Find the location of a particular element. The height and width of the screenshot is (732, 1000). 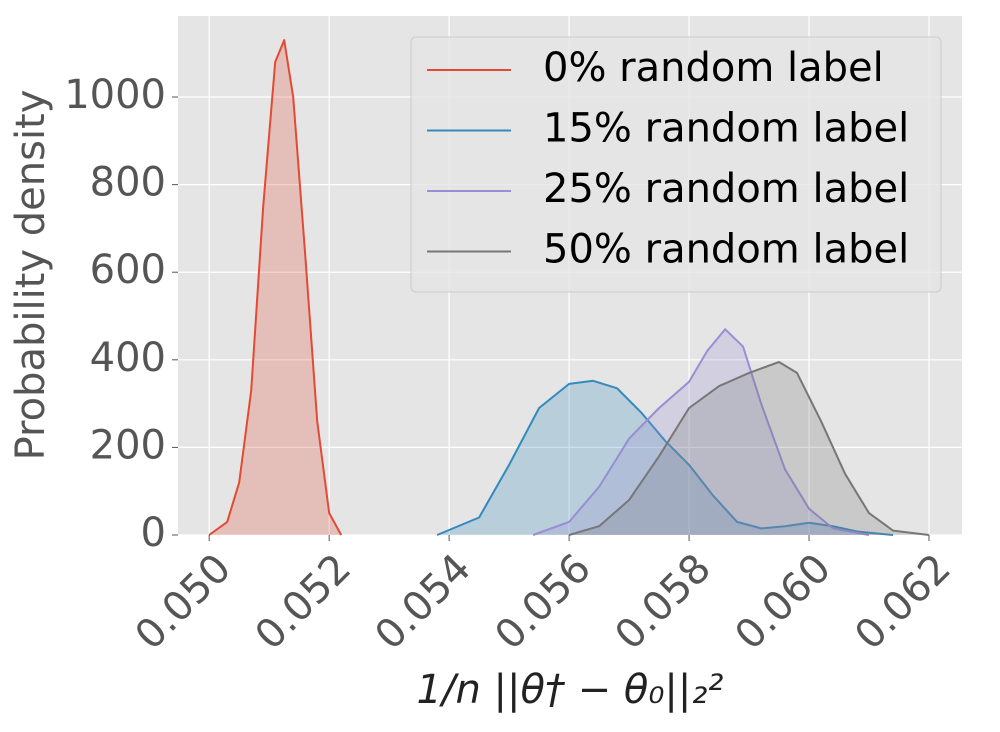

y-axis-label: Probability density is located at coordinates (31, 275).